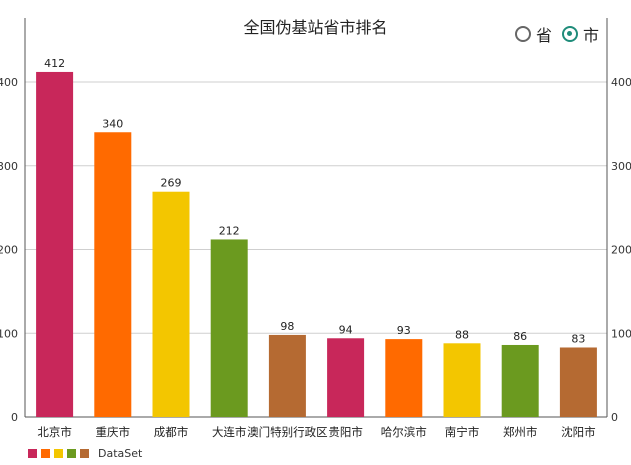  I want to click on chart-legend: DataSet, so click(85, 453).